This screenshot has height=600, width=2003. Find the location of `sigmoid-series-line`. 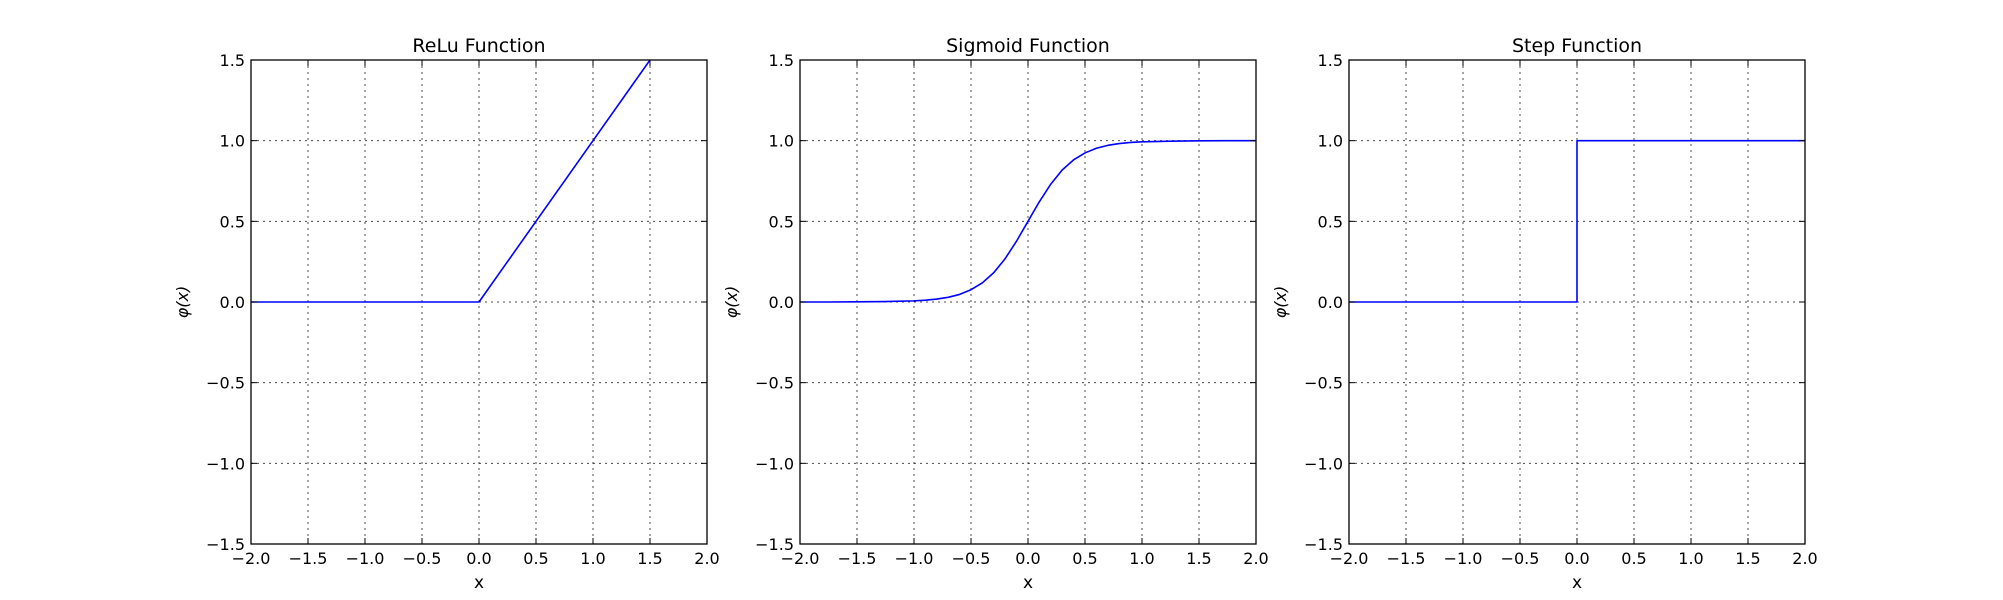

sigmoid-series-line is located at coordinates (1028, 221).